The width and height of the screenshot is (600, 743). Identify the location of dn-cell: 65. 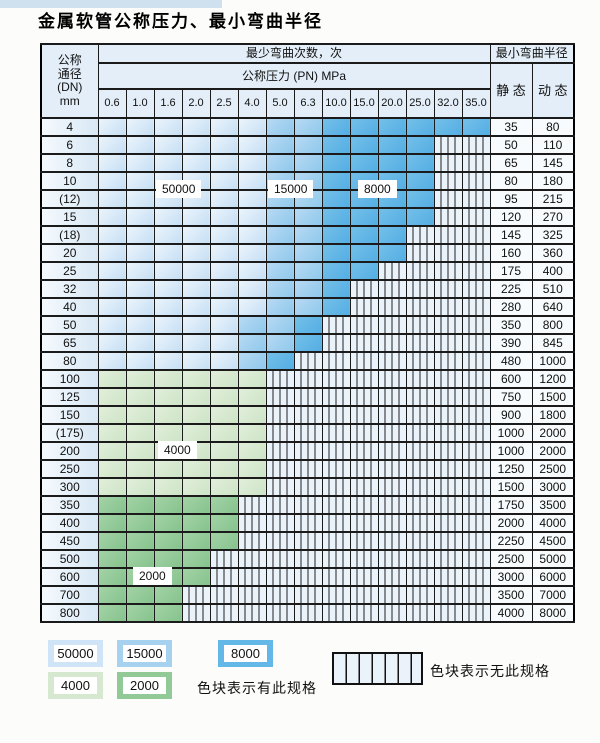
(69, 343).